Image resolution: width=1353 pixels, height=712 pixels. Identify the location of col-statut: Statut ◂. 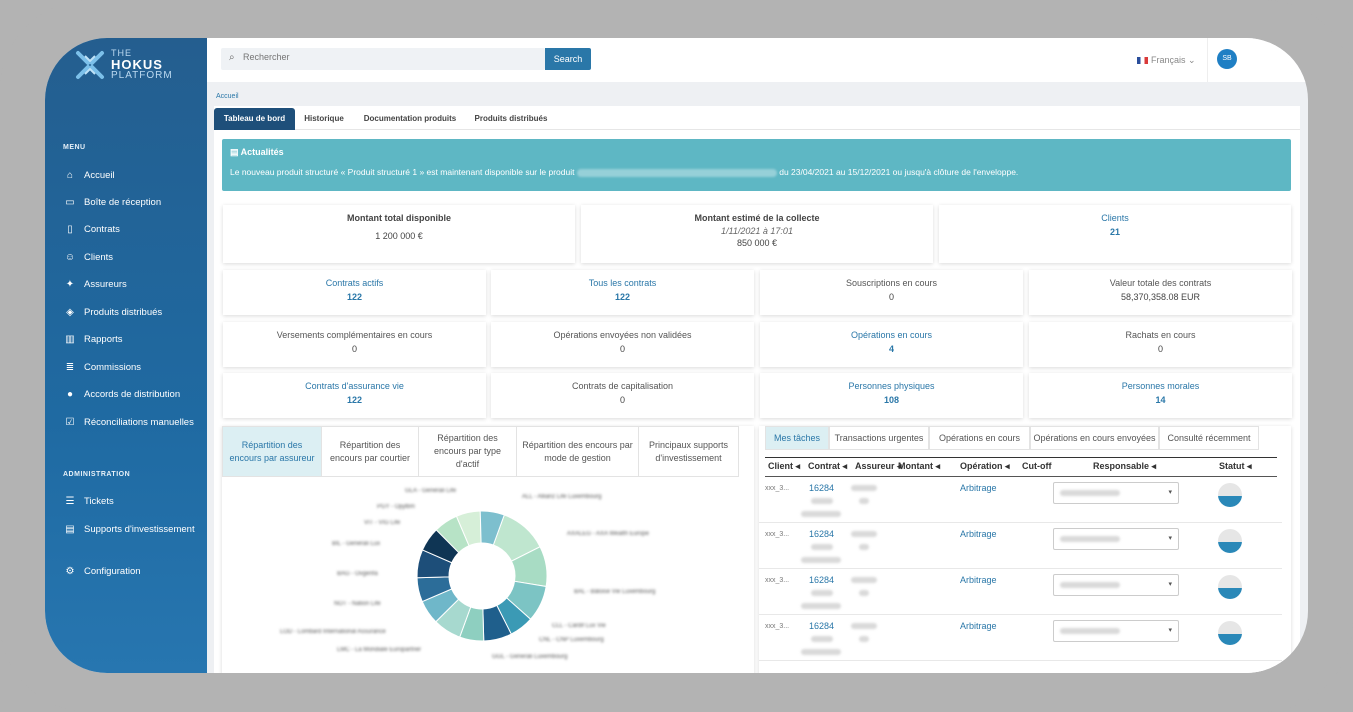
(1235, 466).